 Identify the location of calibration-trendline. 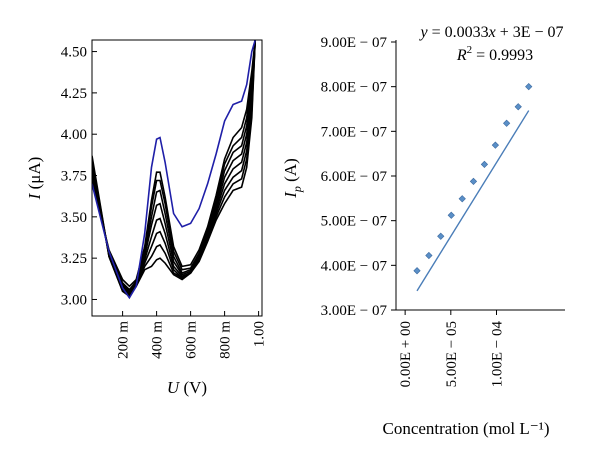
(473, 201).